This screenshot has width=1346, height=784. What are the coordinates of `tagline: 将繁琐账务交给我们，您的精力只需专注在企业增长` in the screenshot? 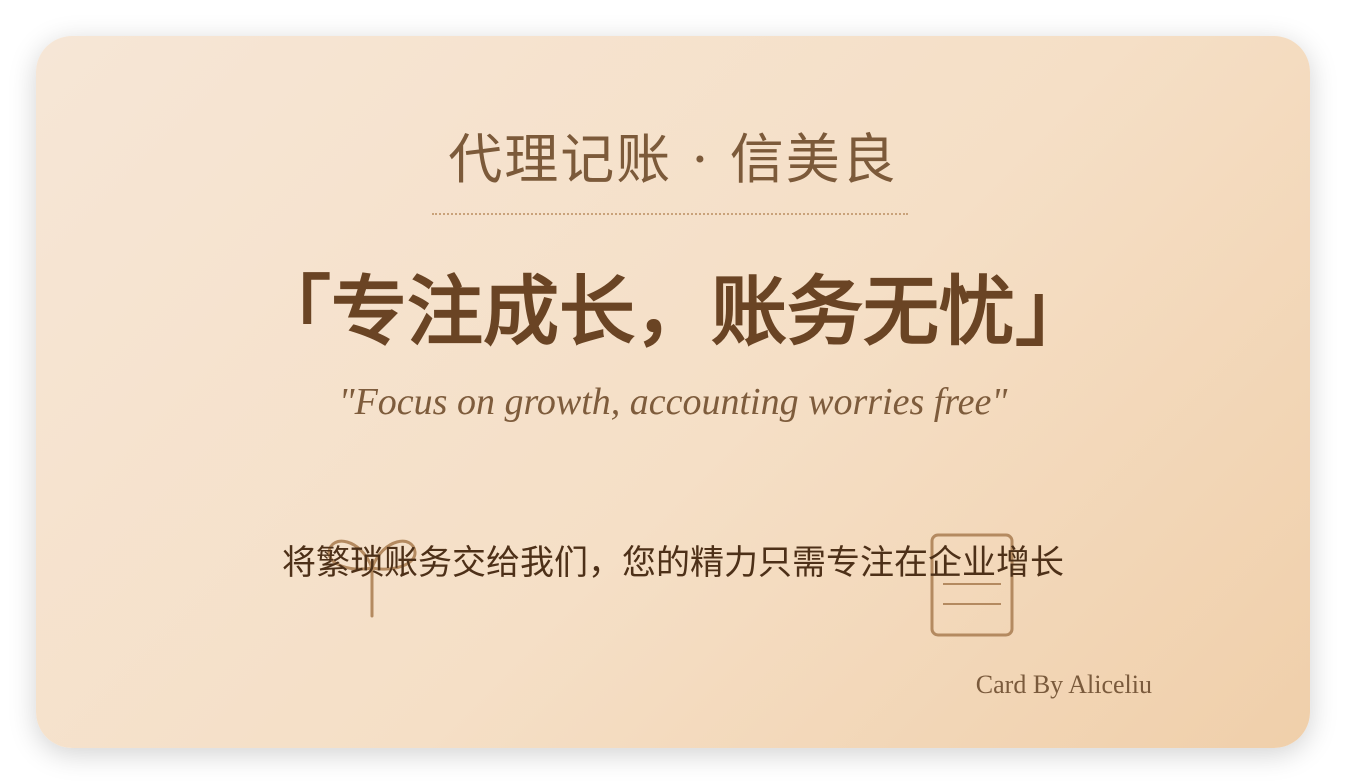 It's located at (673, 563).